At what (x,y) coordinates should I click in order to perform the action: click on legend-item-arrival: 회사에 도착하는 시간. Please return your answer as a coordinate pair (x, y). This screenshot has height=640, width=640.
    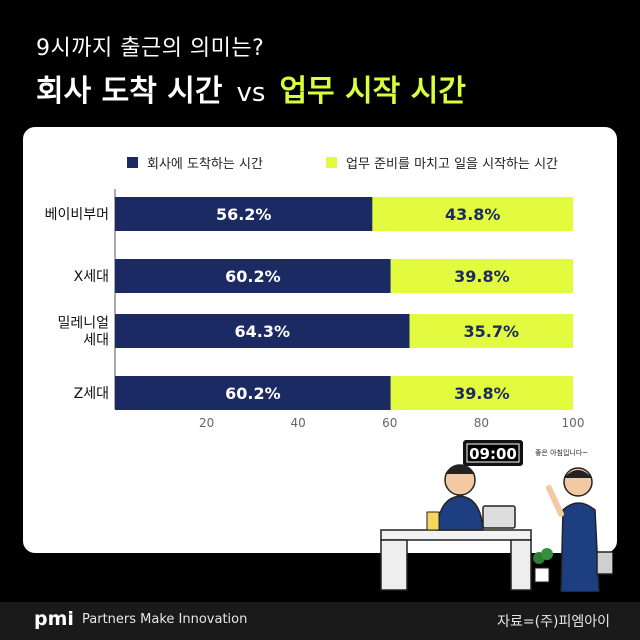
    Looking at the image, I should click on (195, 162).